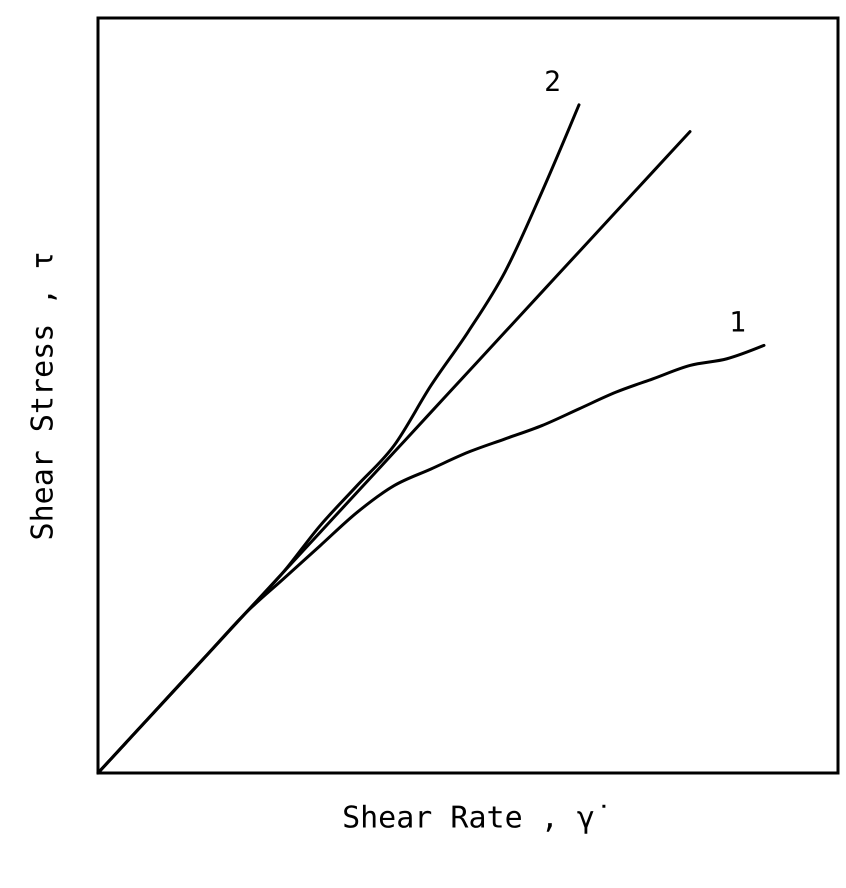 Image resolution: width=846 pixels, height=888 pixels. What do you see at coordinates (474, 818) in the screenshot?
I see `x-axis-title: Shear Rate , γ̇` at bounding box center [474, 818].